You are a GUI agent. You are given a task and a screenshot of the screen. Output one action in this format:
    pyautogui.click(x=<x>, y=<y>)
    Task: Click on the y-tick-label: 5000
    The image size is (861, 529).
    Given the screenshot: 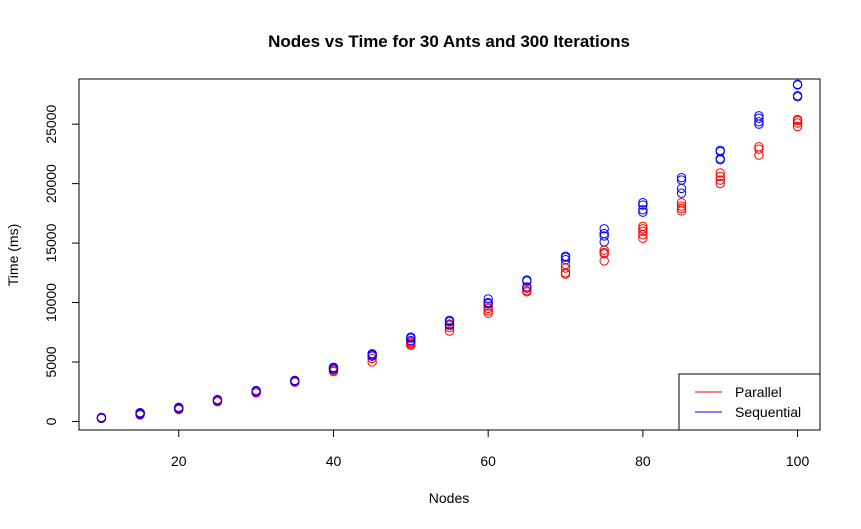 What is the action you would take?
    pyautogui.click(x=51, y=361)
    